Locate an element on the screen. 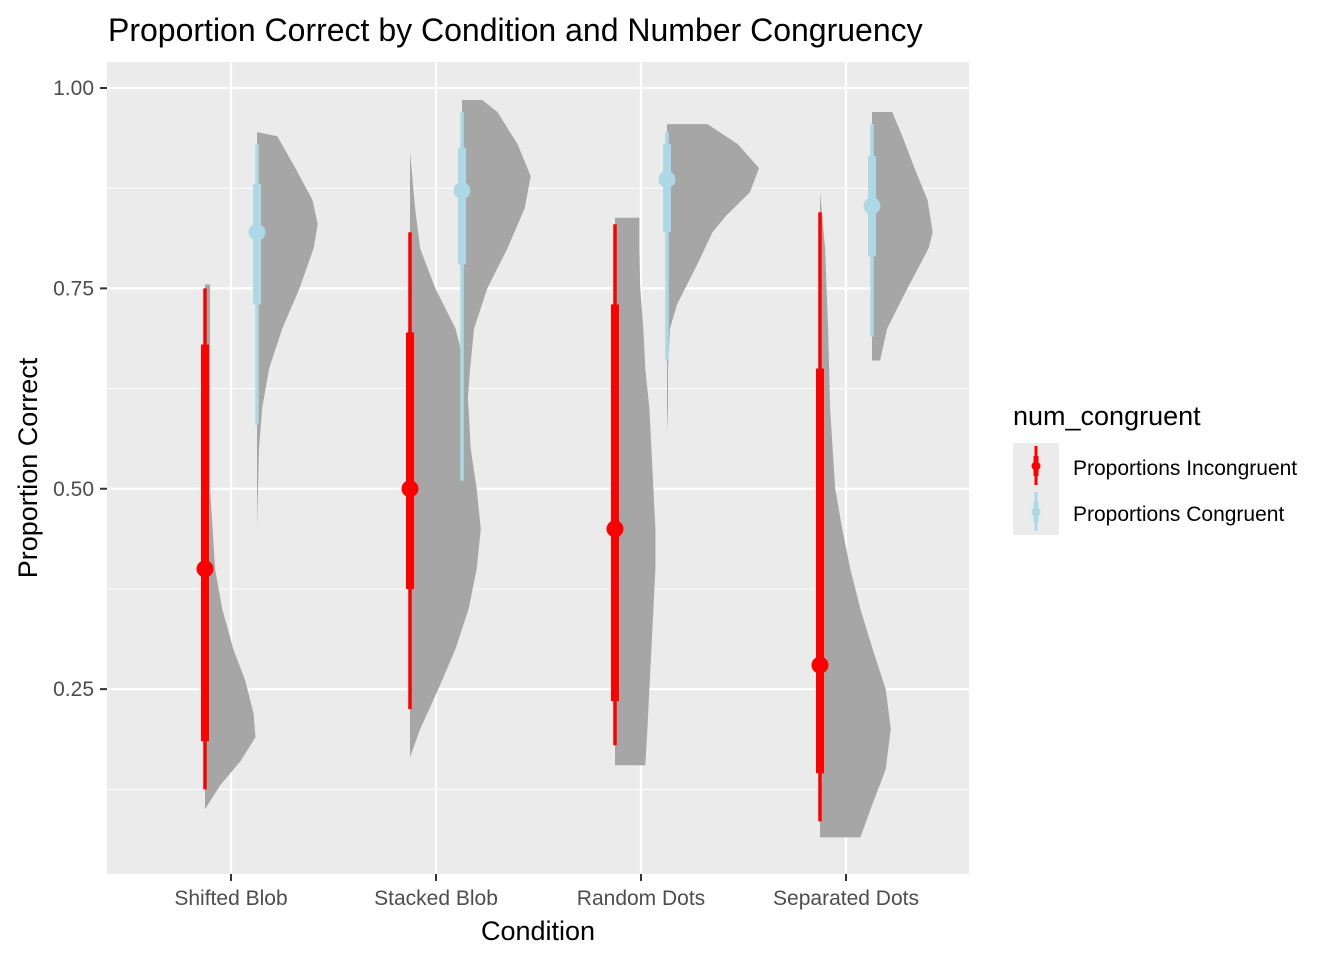 The image size is (1344, 960). legend-label-congruent: Proportions Congruent is located at coordinates (1178, 514).